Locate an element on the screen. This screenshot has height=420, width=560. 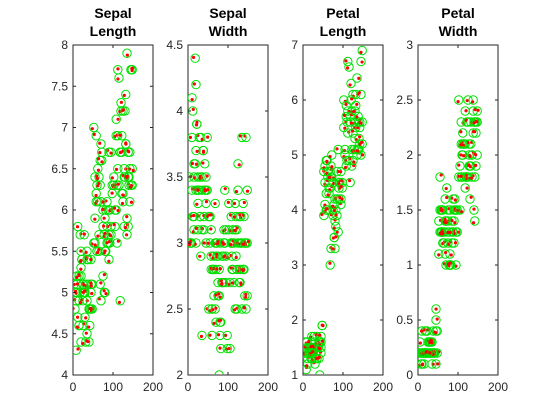
y-tick-label: 6.5 is located at coordinates (59, 169).